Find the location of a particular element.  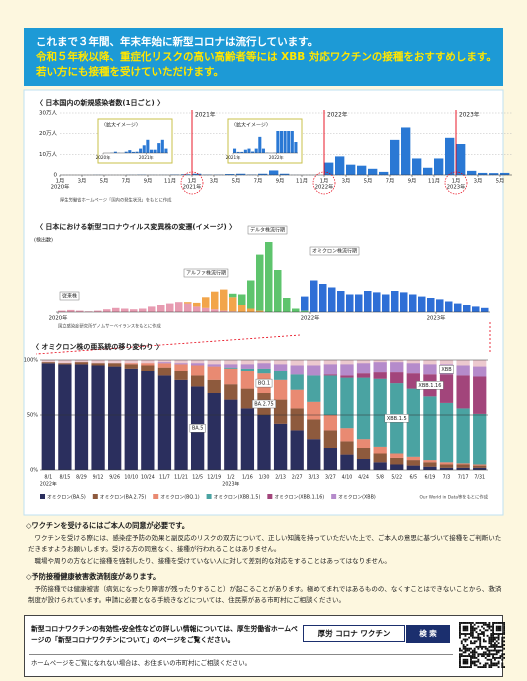

x-tick-label: 1/2 is located at coordinates (231, 478).